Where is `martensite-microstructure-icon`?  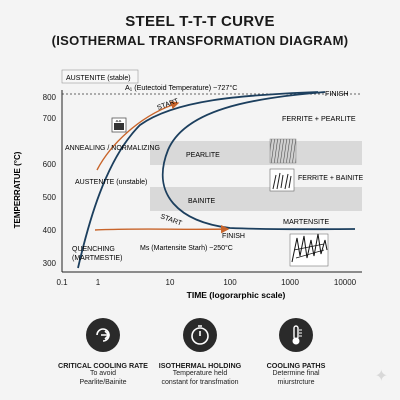
martensite-microstructure-icon is located at coordinates (309, 250).